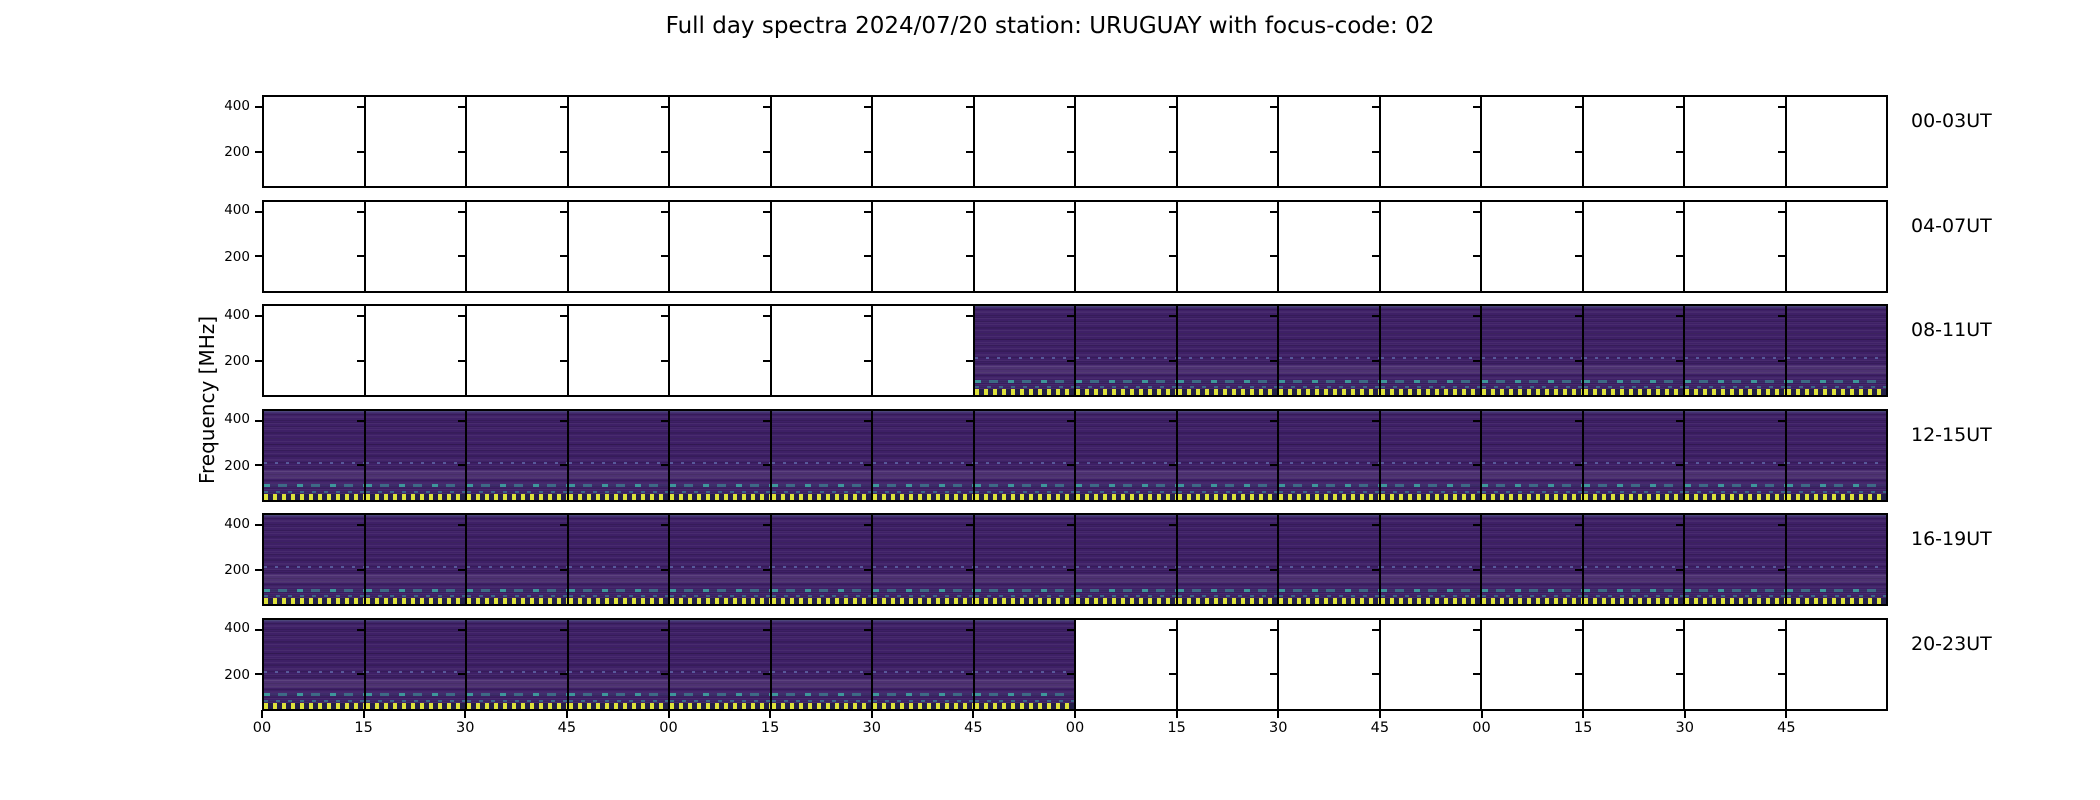  I want to click on spectra-panel-20-23UT, so click(1071, 664).